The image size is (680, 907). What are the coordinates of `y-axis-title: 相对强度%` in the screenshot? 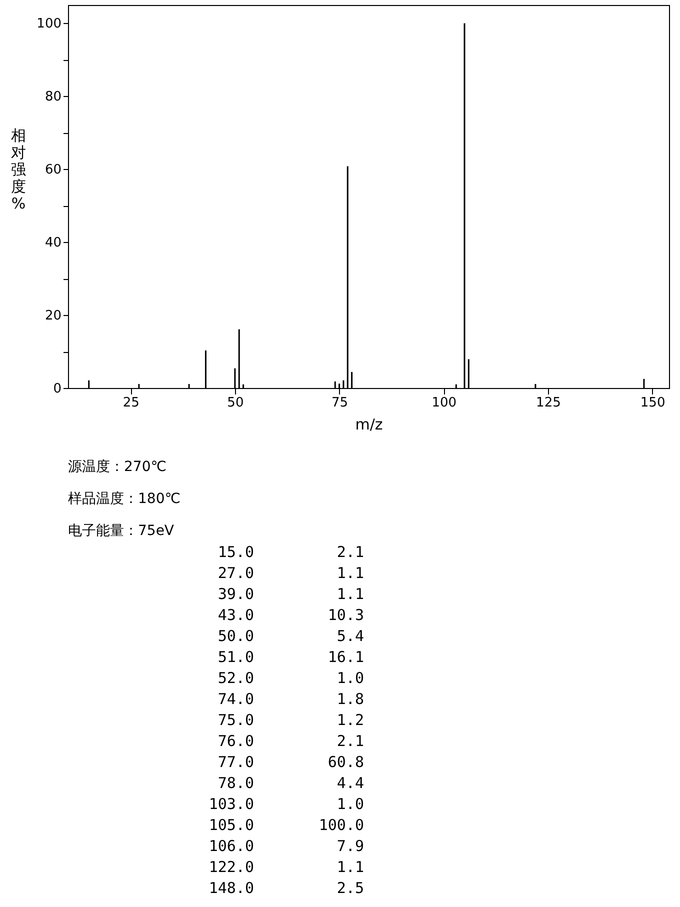 It's located at (18, 169).